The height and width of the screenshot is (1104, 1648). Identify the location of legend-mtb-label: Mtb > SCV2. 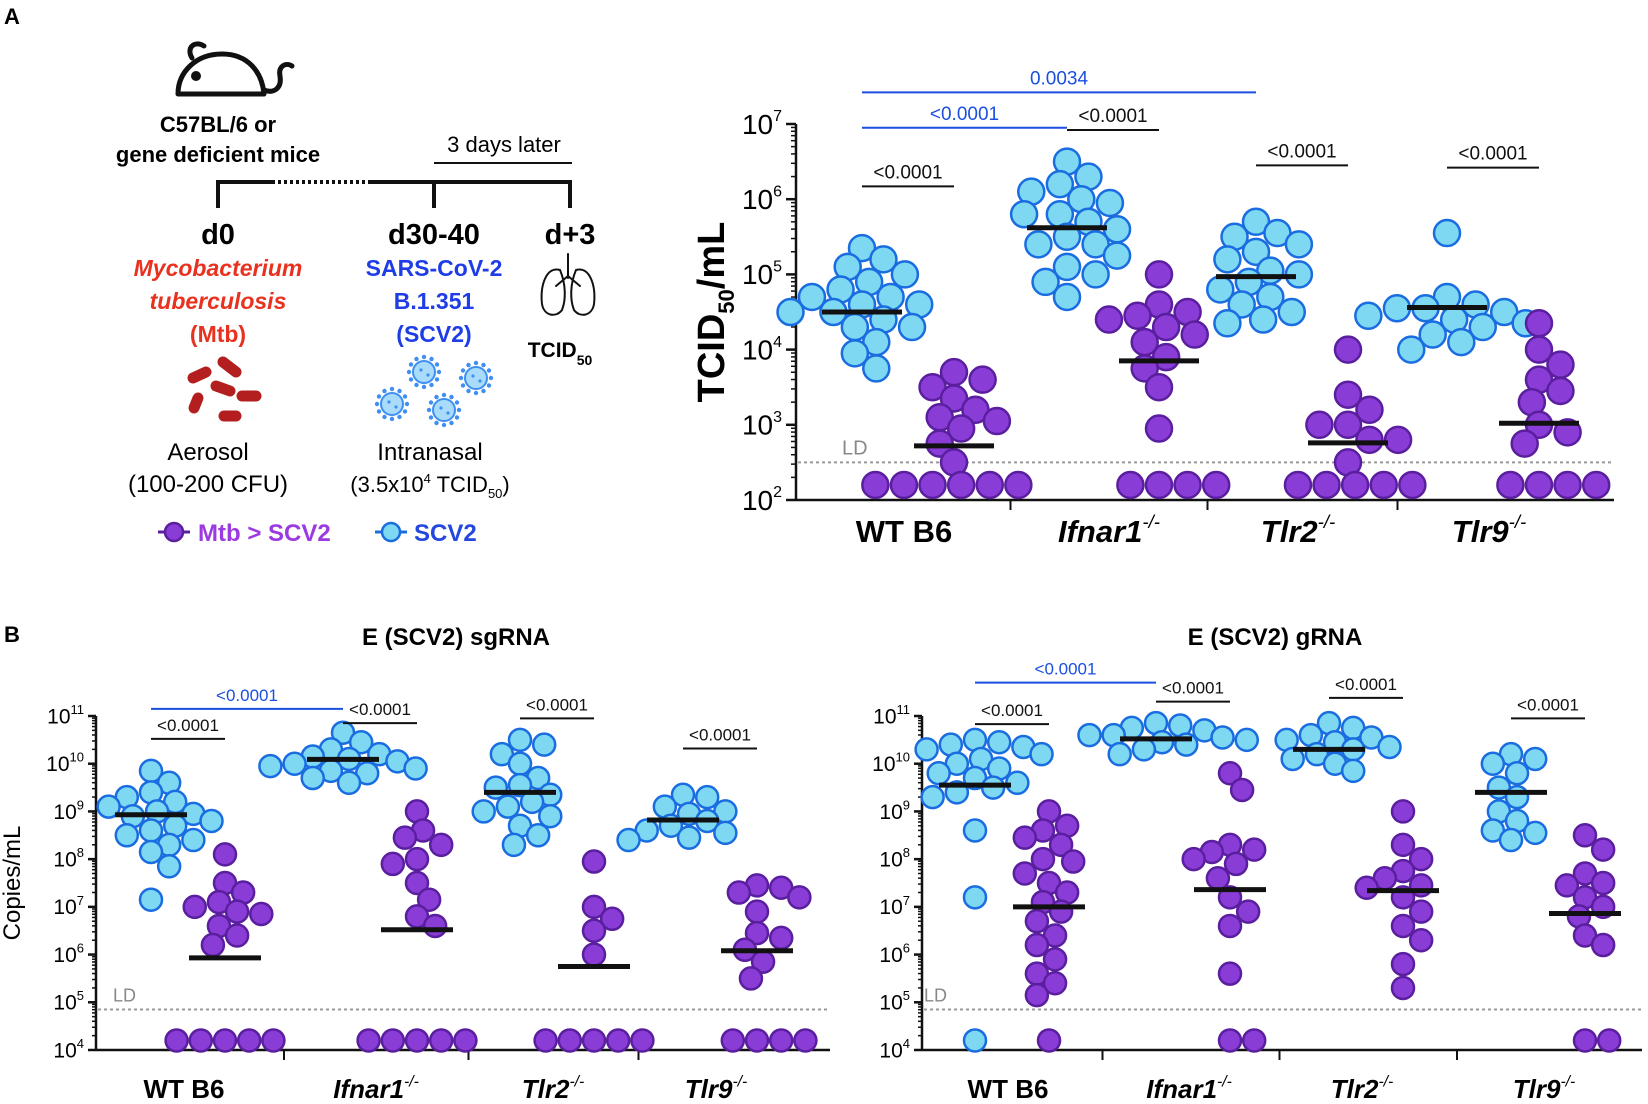
(264, 533).